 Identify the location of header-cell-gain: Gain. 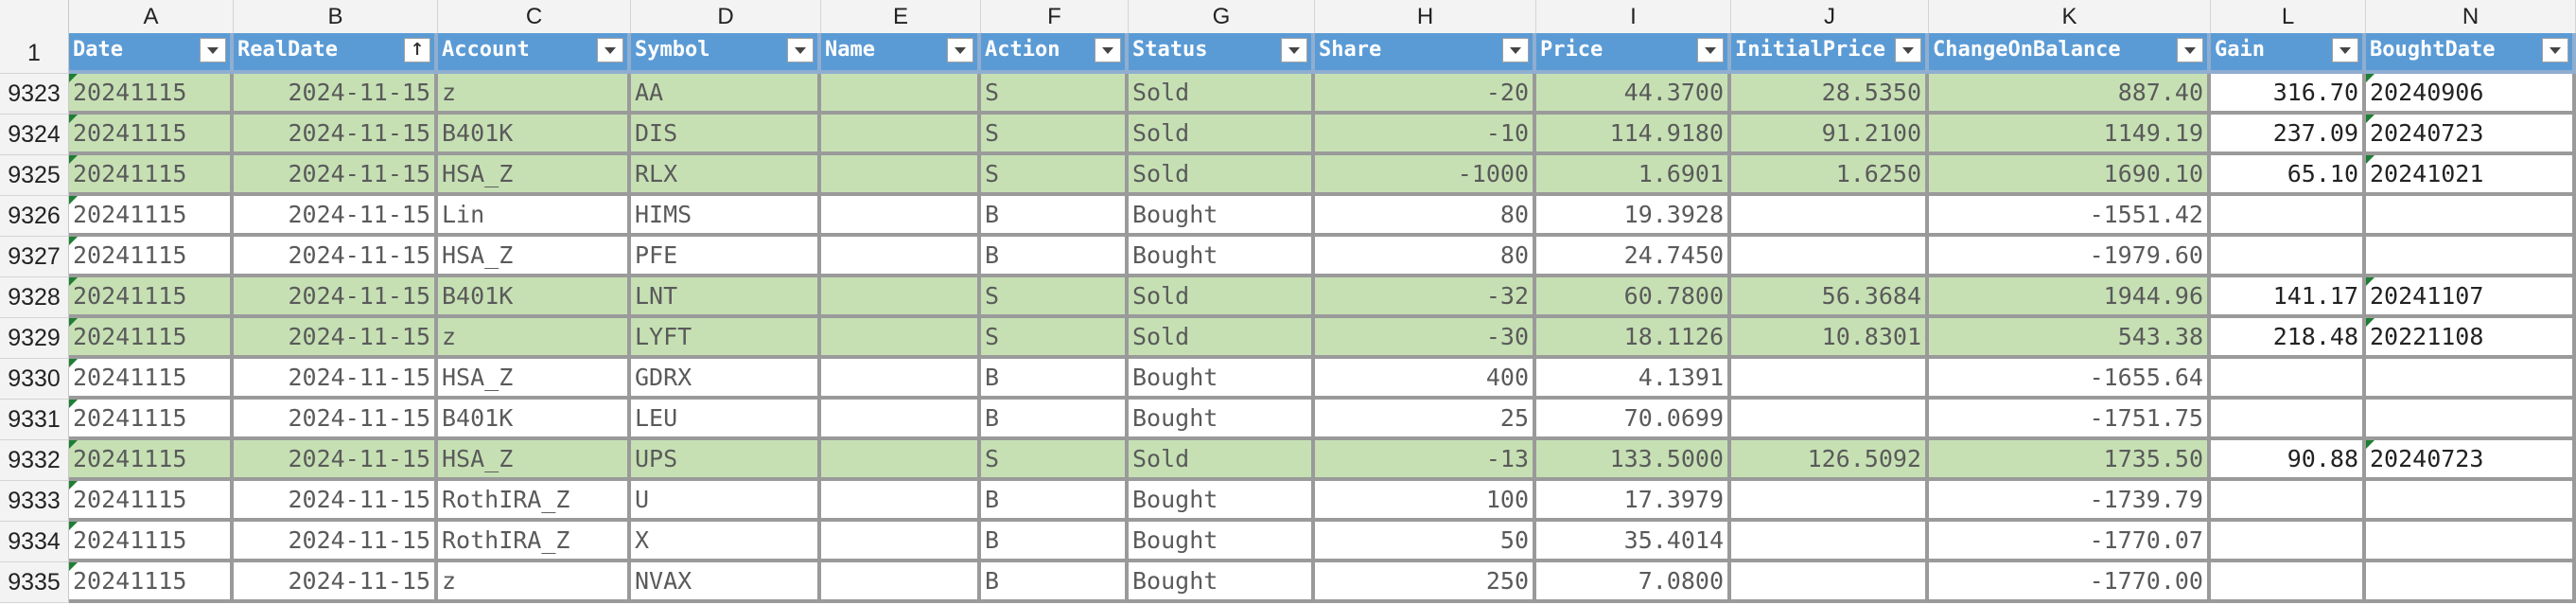
(2288, 54).